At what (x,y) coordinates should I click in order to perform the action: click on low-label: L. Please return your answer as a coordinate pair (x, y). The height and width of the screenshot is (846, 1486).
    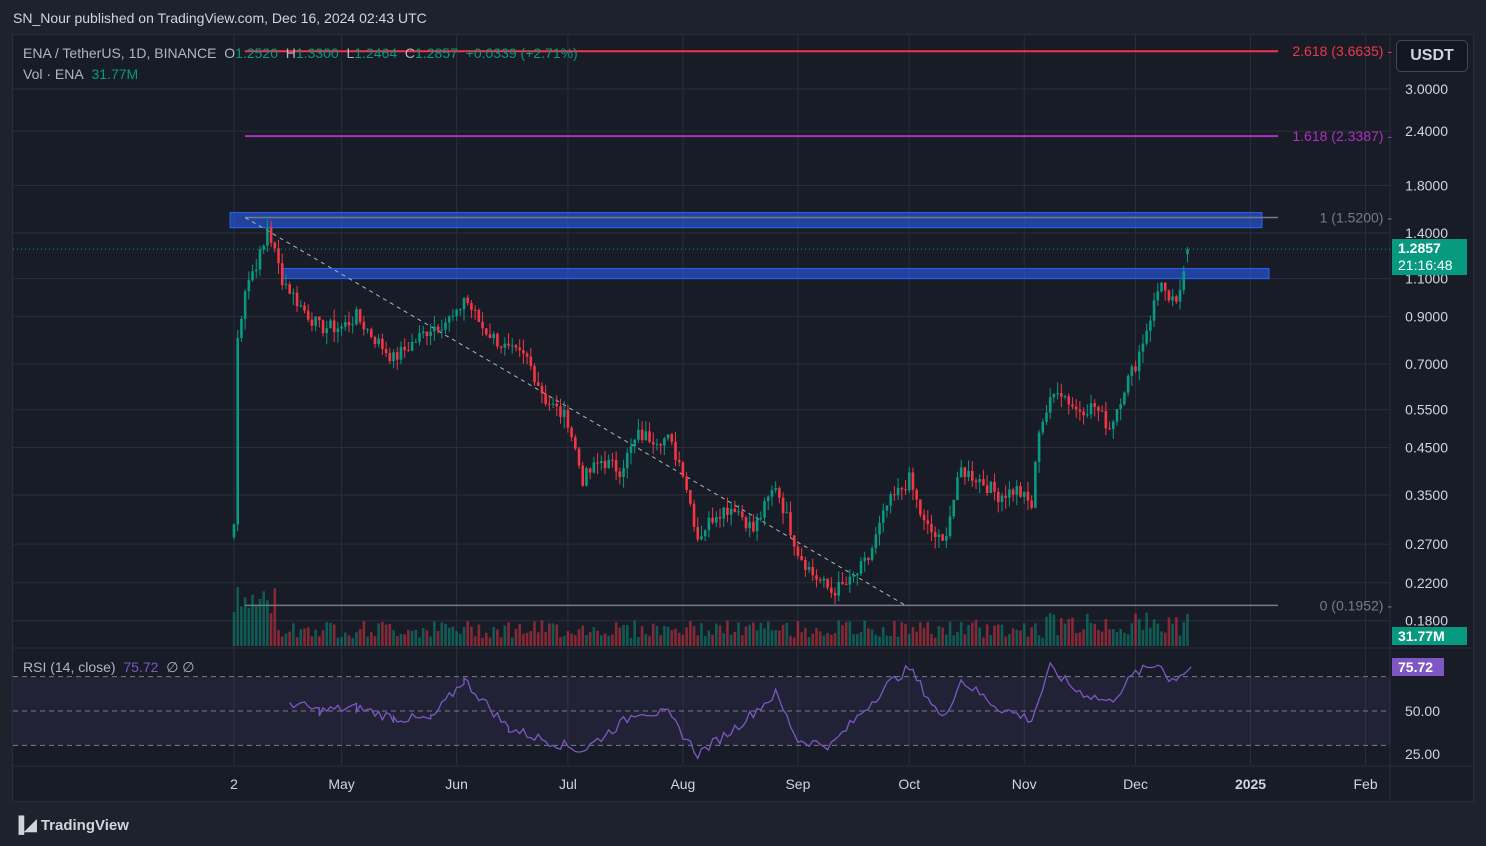
    Looking at the image, I should click on (350, 53).